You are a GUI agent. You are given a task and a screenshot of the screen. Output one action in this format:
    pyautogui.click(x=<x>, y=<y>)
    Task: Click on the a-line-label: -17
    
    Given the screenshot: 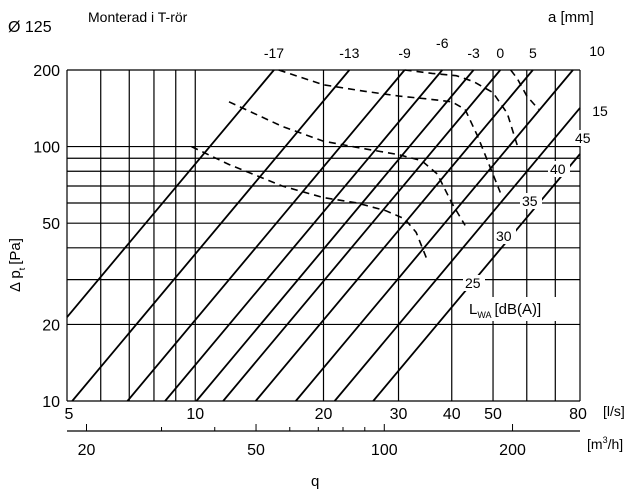 What is the action you would take?
    pyautogui.click(x=274, y=53)
    